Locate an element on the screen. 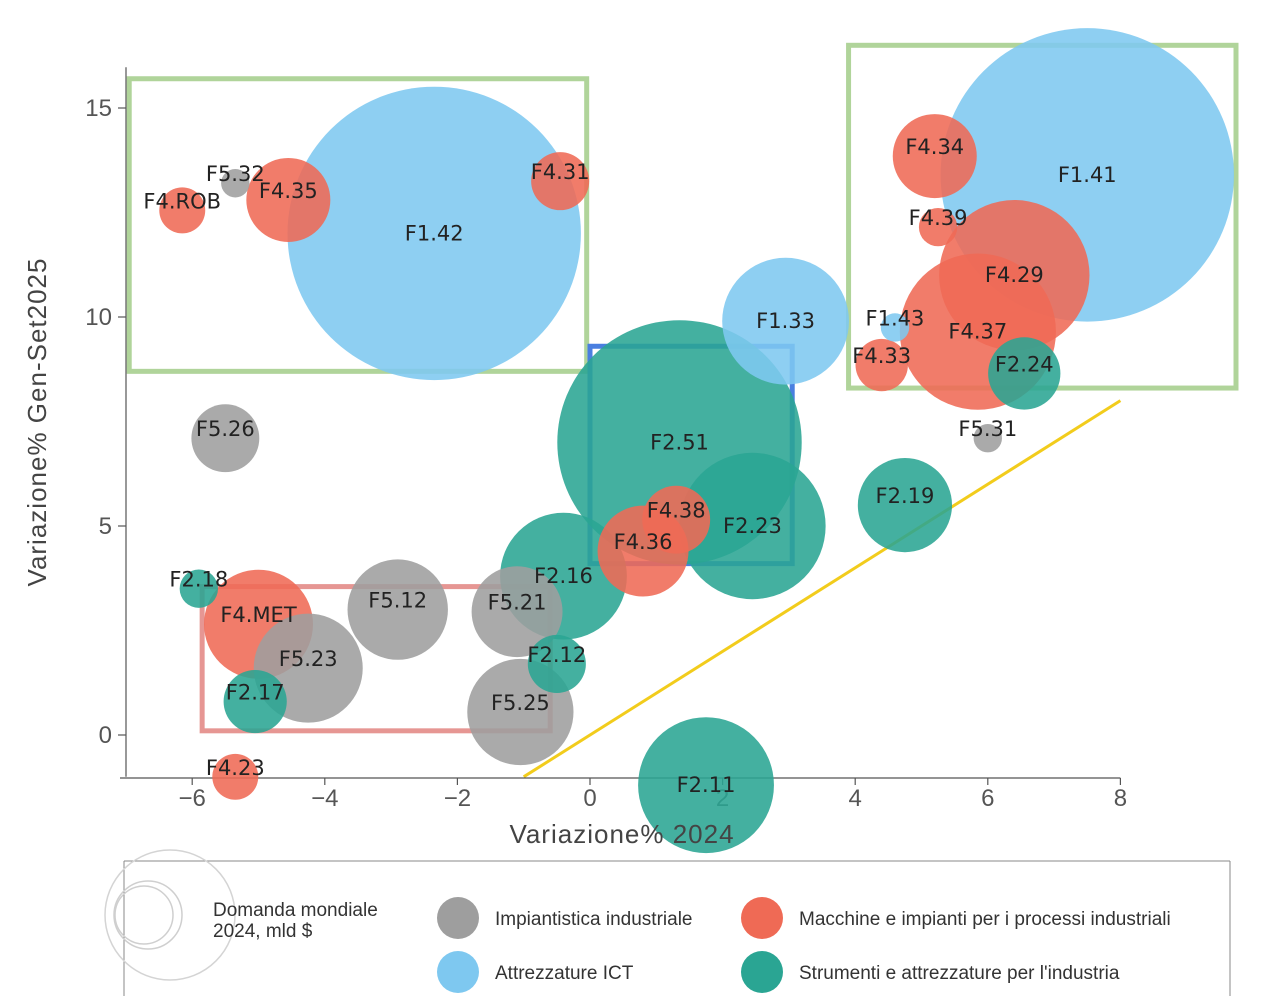  highlight-box is located at coordinates (358, 225).